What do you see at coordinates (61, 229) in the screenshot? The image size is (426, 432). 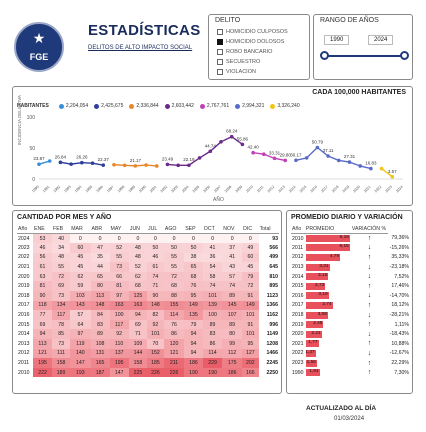 I see `column-header: FEB` at bounding box center [61, 229].